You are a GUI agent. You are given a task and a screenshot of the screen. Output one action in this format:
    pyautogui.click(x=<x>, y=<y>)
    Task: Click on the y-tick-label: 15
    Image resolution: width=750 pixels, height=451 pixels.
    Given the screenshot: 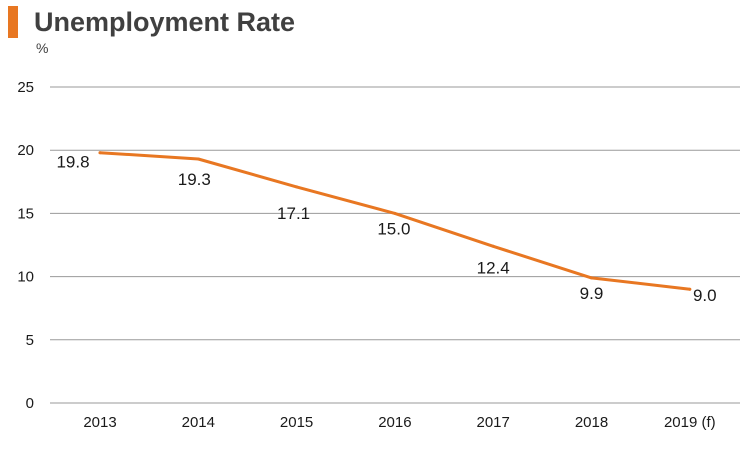 What is the action you would take?
    pyautogui.click(x=25, y=213)
    